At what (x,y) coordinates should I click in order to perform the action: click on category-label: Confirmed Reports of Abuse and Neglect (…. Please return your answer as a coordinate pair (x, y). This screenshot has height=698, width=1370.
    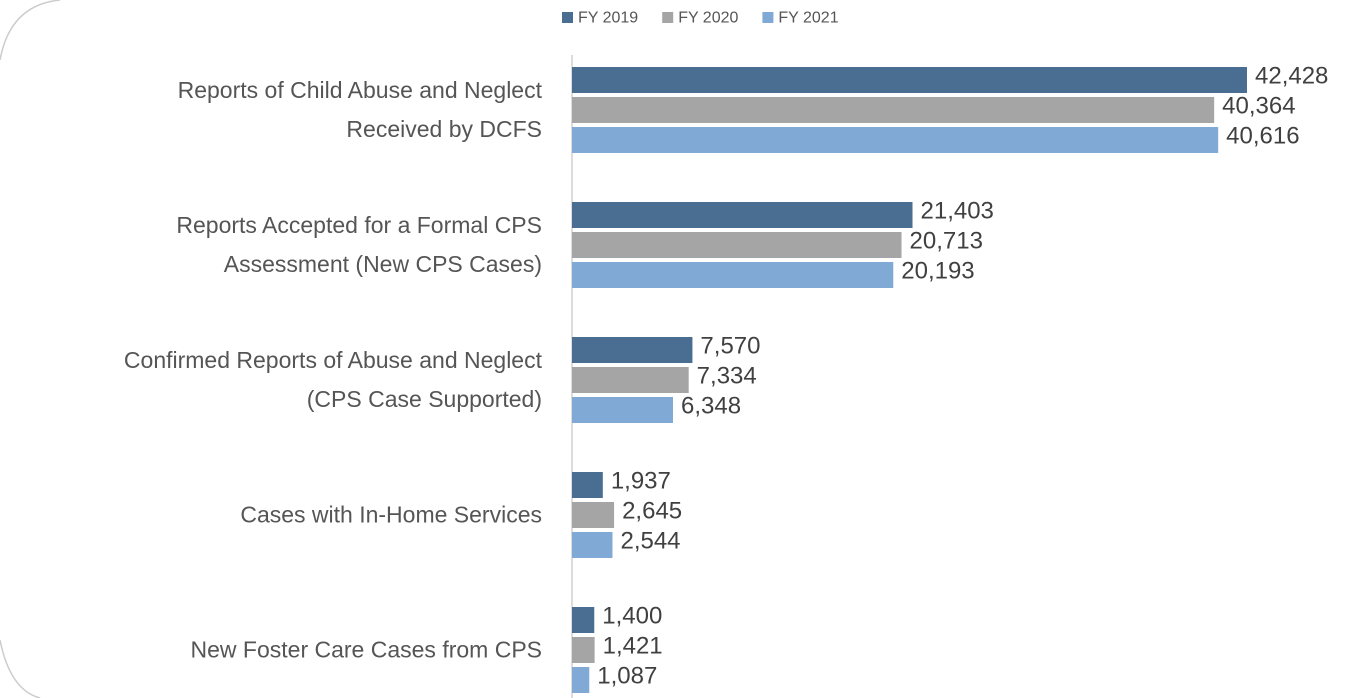
    Looking at the image, I should click on (332, 379).